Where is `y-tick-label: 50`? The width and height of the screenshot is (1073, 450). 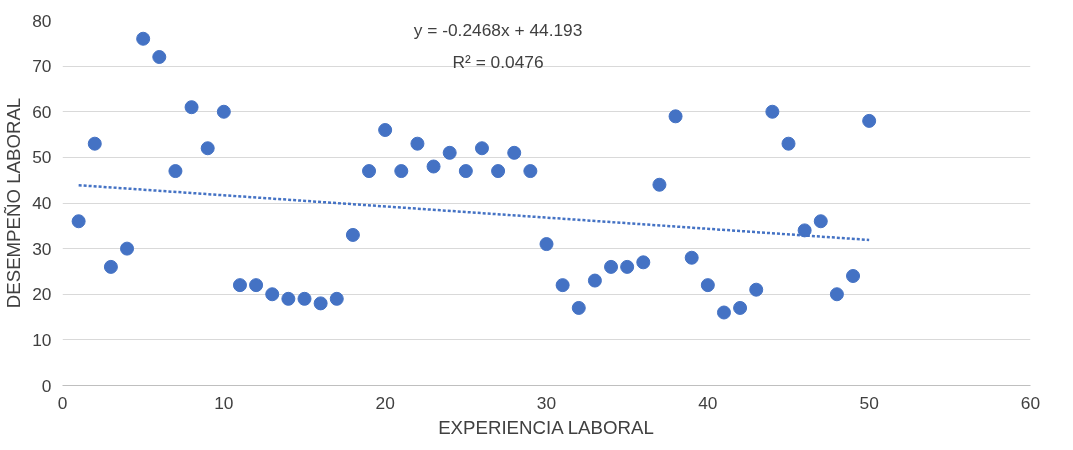
y-tick-label: 50 is located at coordinates (42, 157).